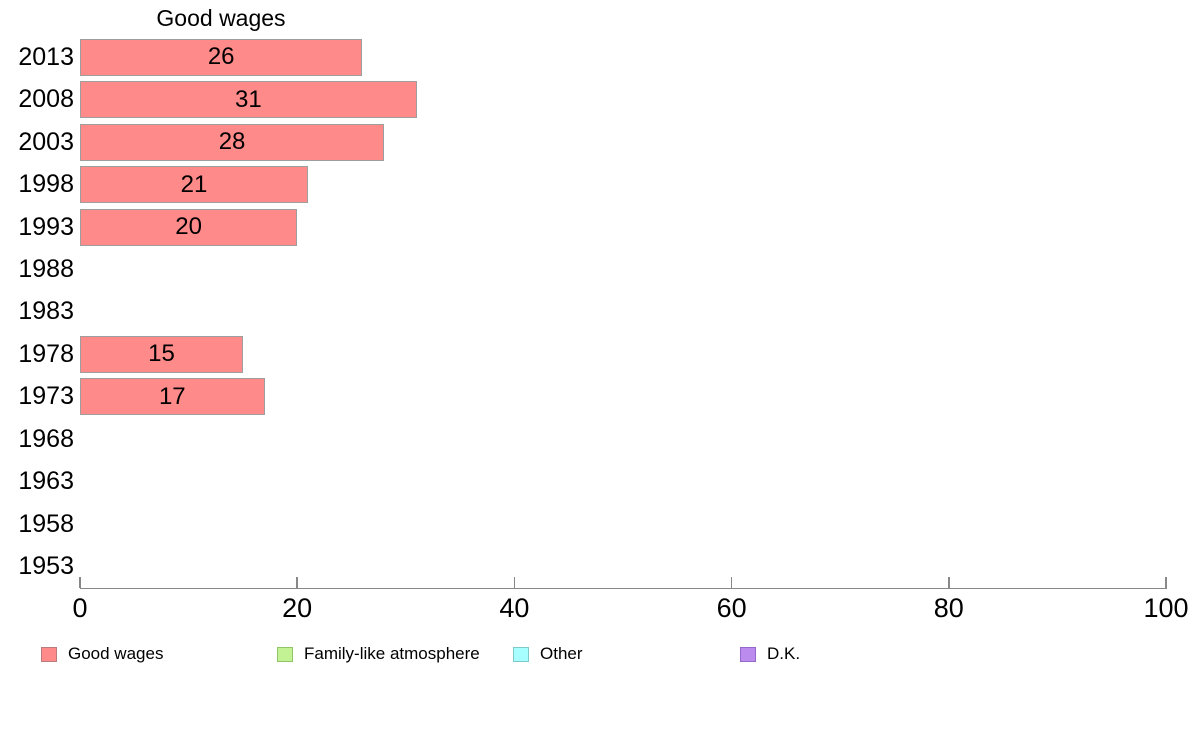 The width and height of the screenshot is (1188, 736). I want to click on bar-value-label: 21, so click(194, 184).